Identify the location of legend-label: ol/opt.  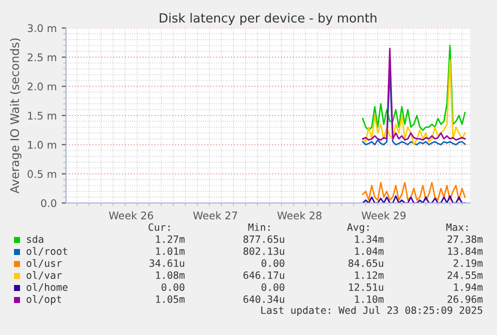
(44, 300).